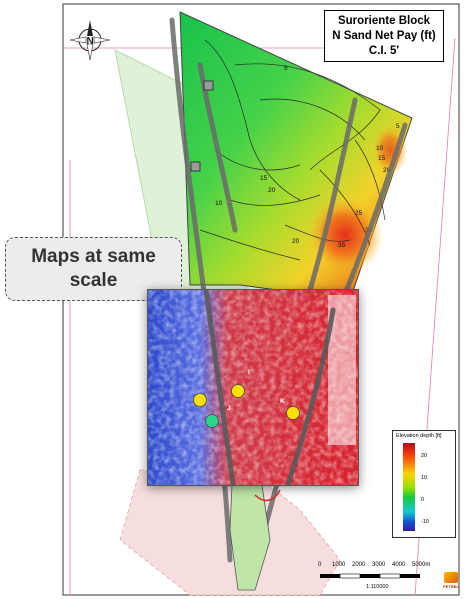  I want to click on scale-ratio: 1:110000, so click(377, 587).